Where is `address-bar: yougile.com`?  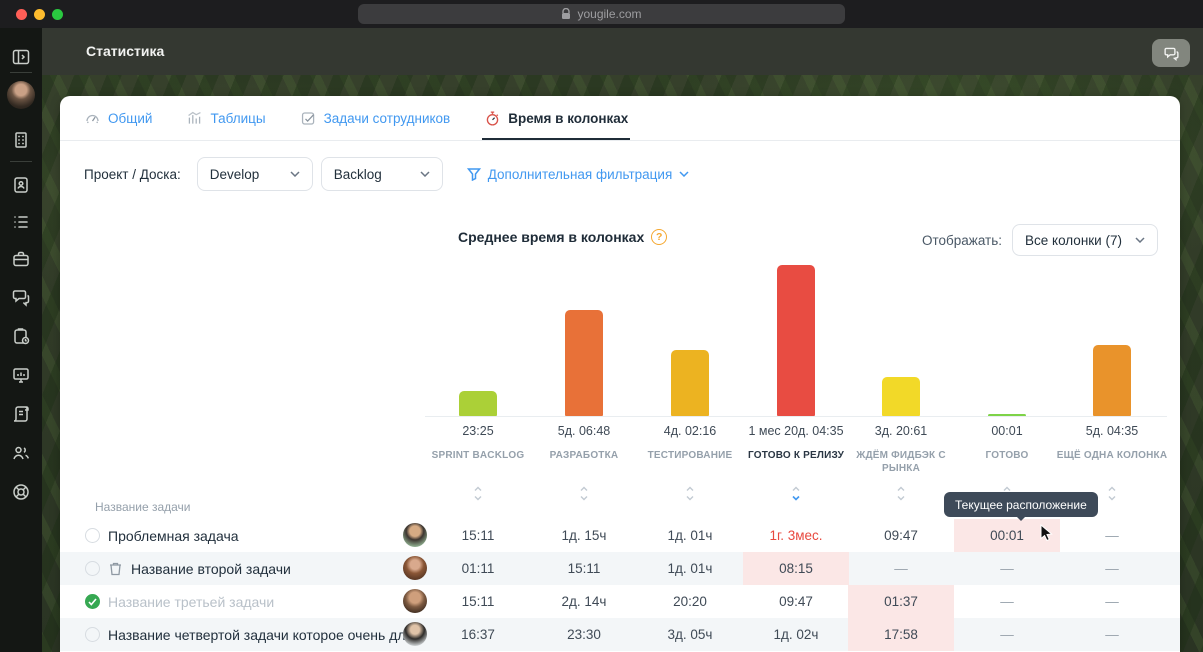
address-bar: yougile.com is located at coordinates (601, 14).